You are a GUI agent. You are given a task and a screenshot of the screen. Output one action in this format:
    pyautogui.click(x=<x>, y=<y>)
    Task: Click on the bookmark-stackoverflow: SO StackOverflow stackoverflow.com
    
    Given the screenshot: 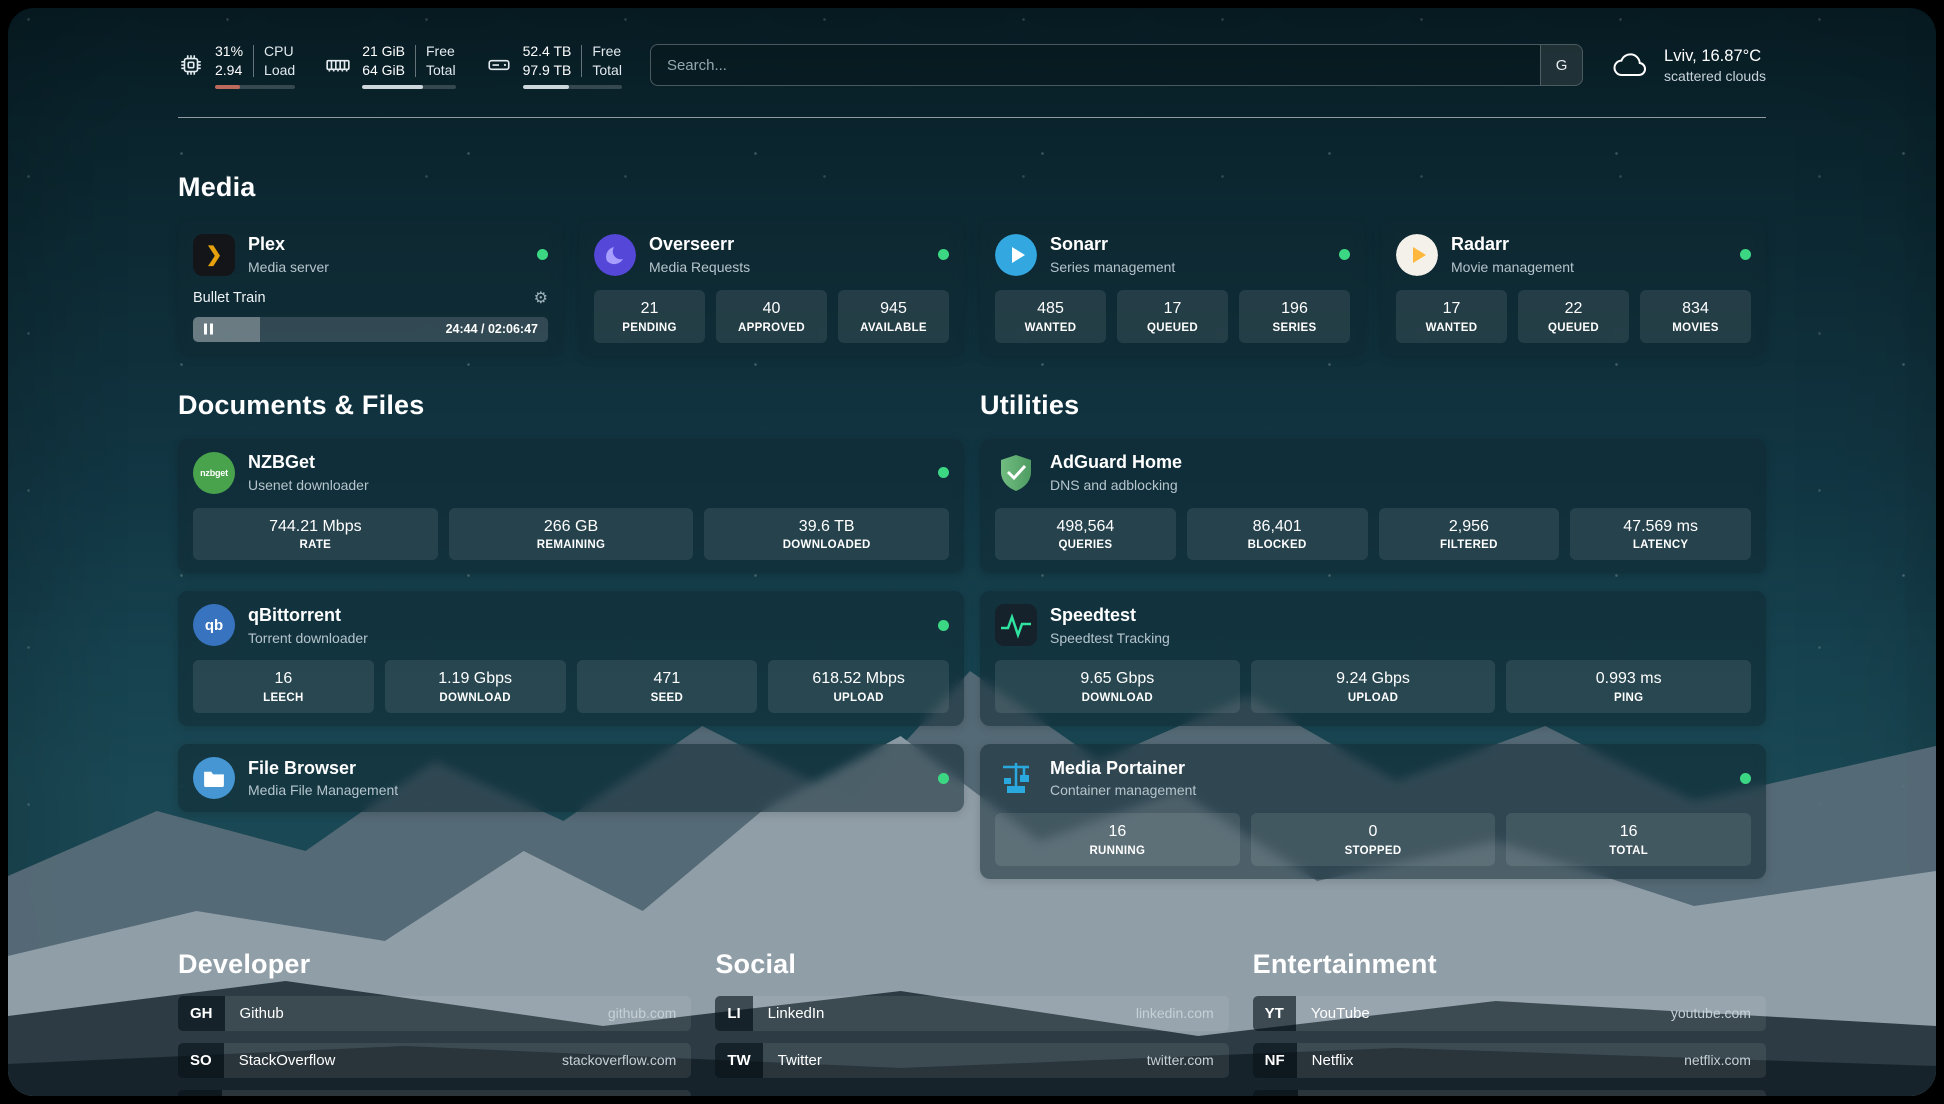 What is the action you would take?
    pyautogui.click(x=435, y=1060)
    